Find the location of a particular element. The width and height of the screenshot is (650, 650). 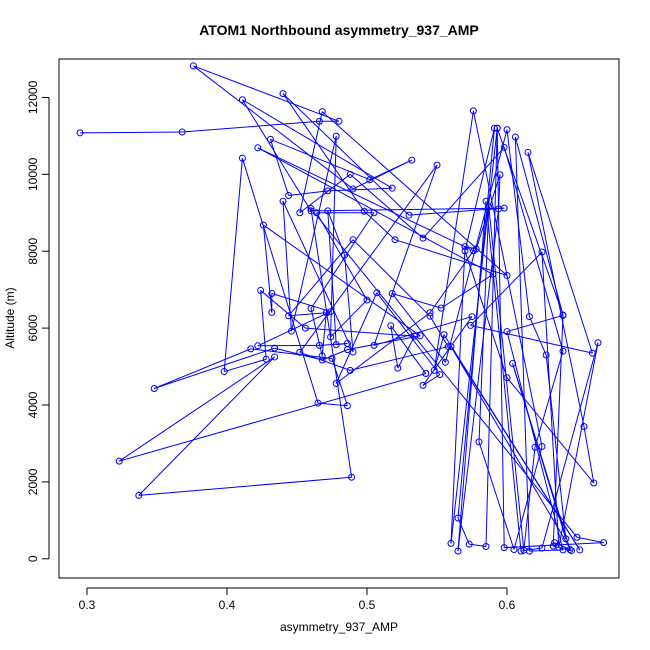

y-tick-label: 0 is located at coordinates (33, 558).